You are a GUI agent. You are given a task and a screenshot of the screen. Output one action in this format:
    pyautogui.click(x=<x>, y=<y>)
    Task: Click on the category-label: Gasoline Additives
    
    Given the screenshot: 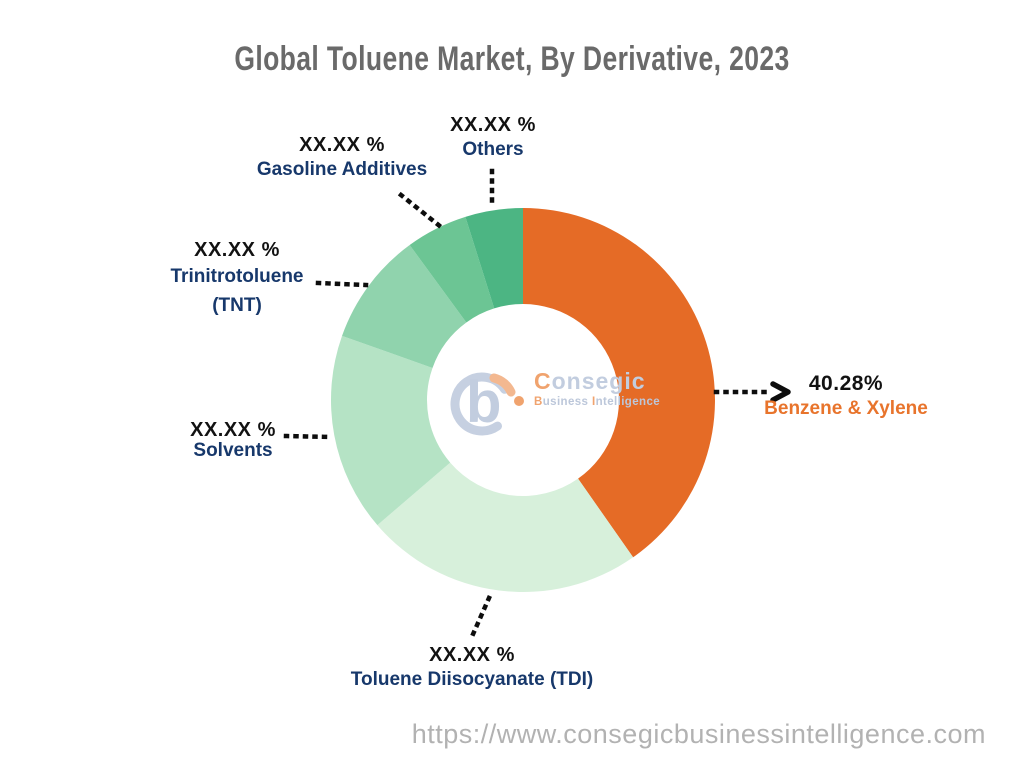 What is the action you would take?
    pyautogui.click(x=342, y=169)
    